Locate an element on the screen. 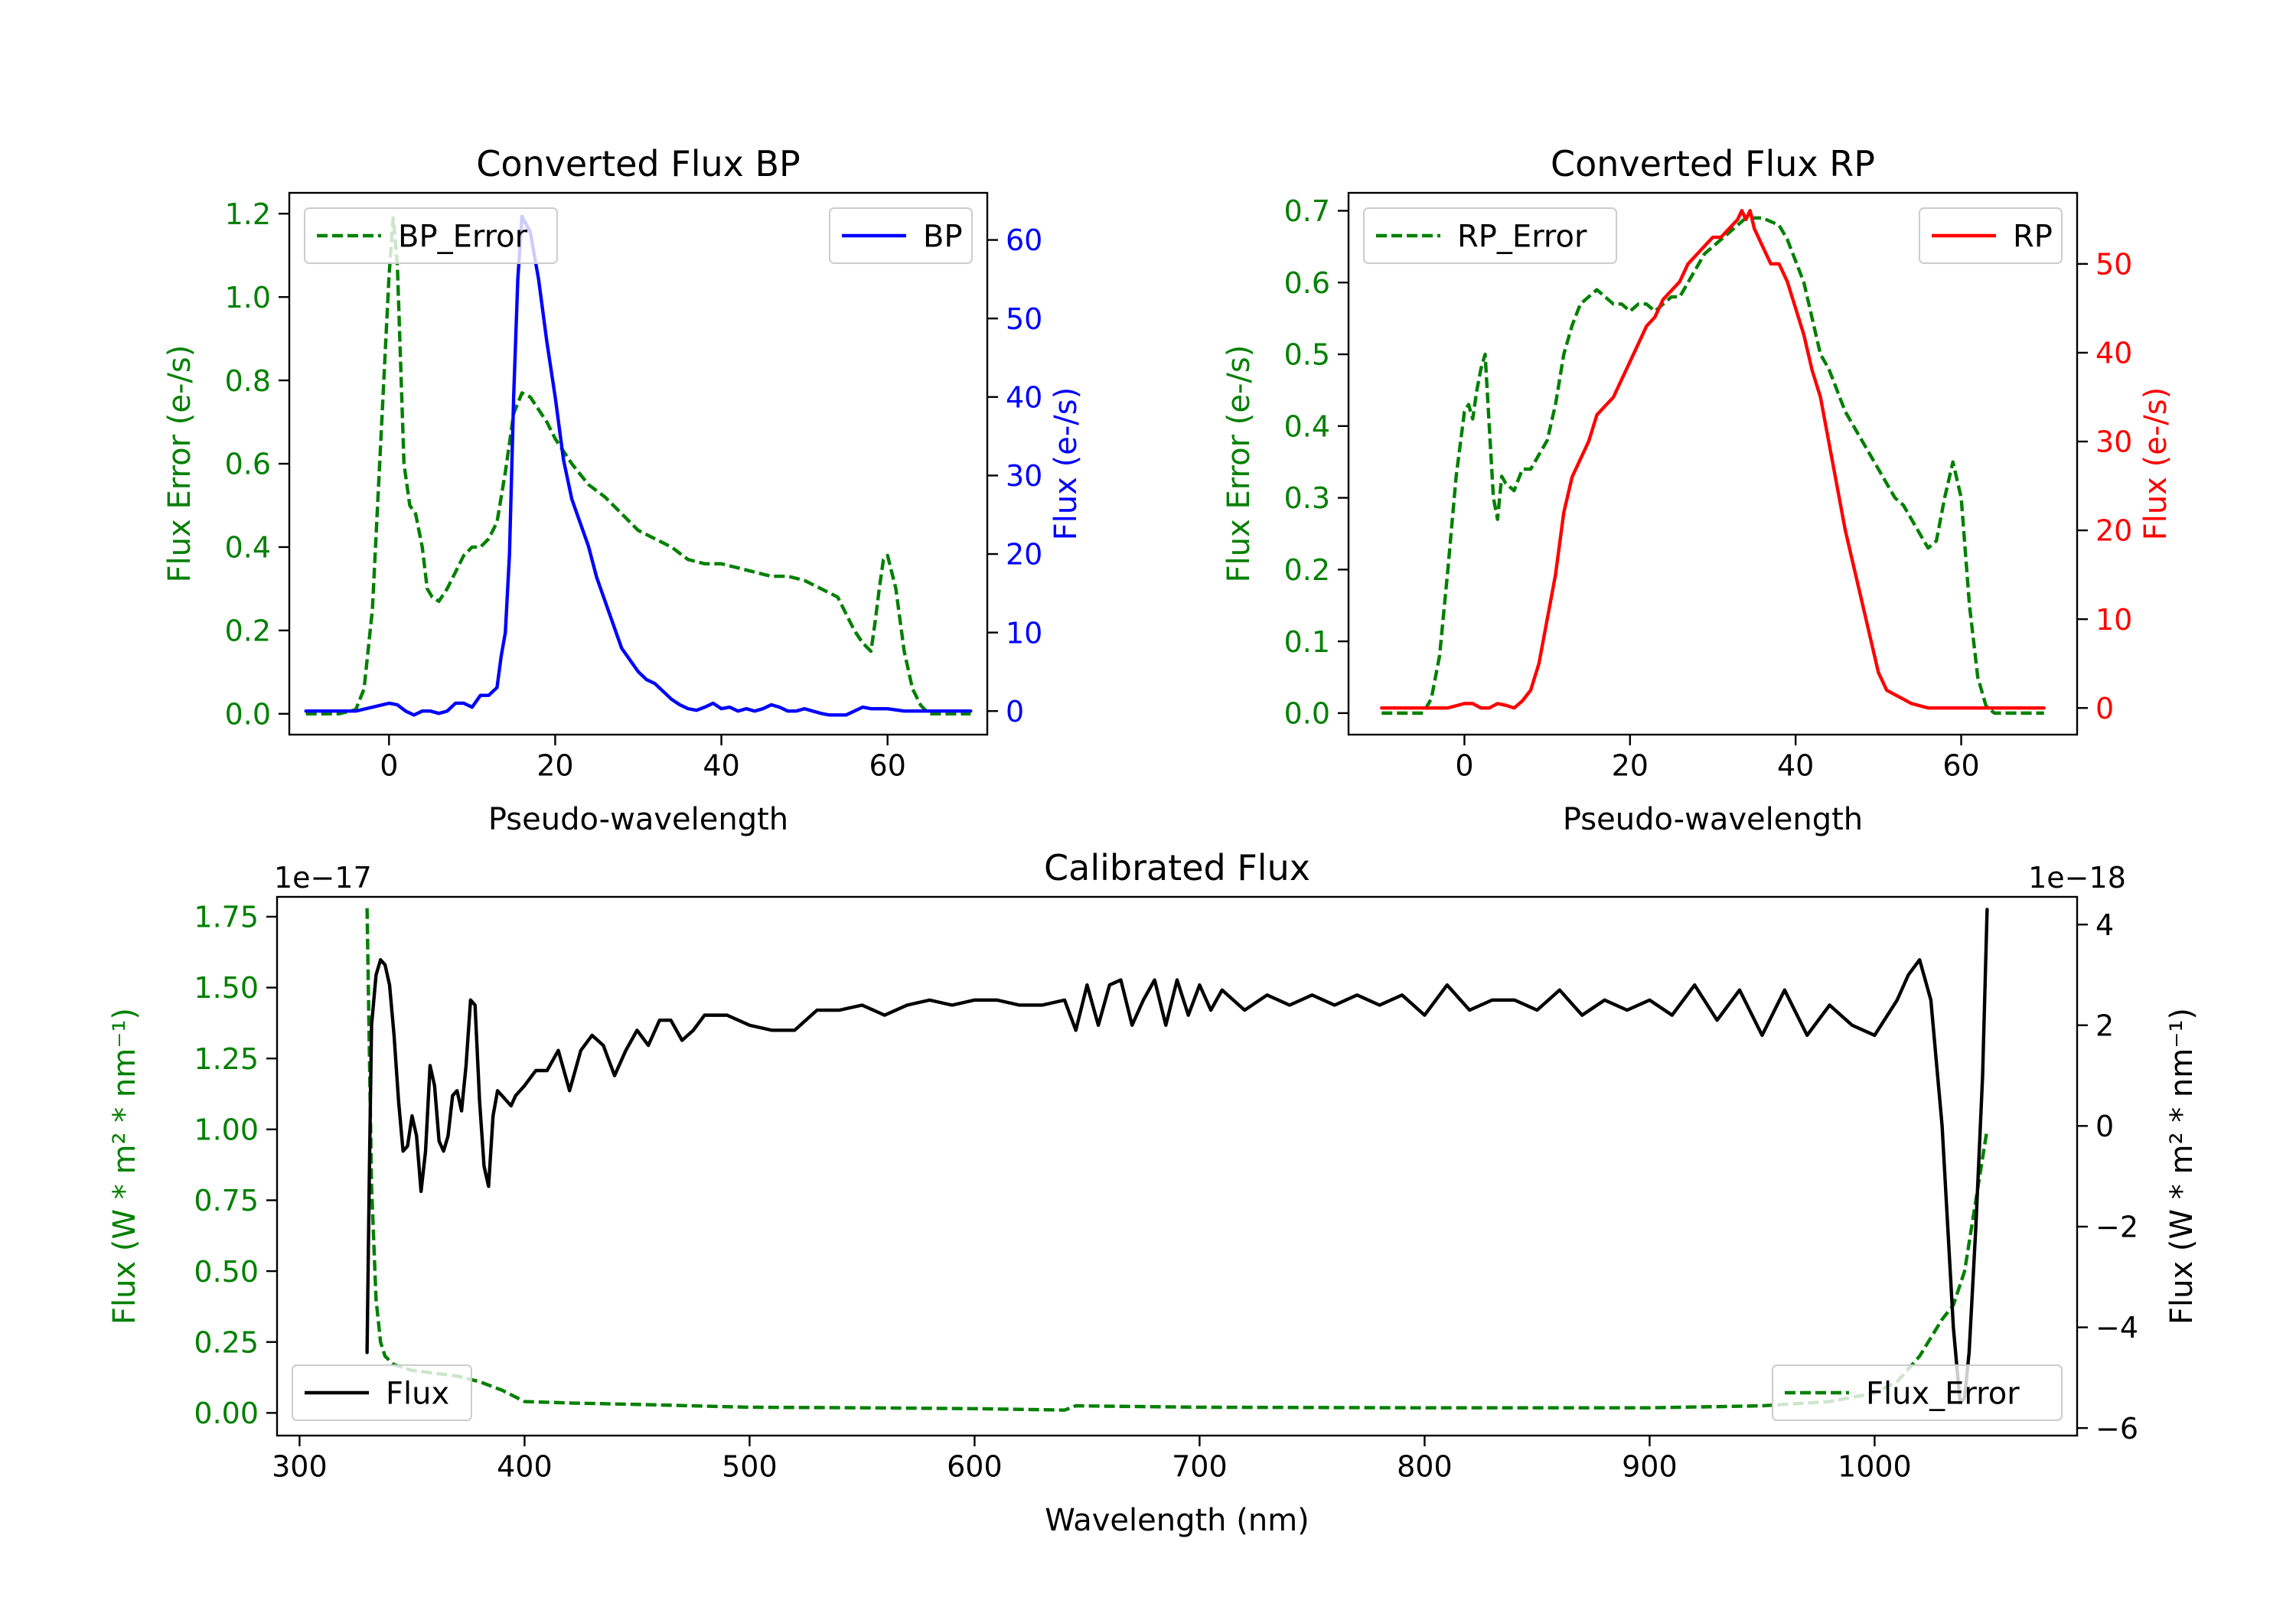  calibrated-y-left-axis-label: Flux (W * m² * nm⁻¹) is located at coordinates (124, 1166).